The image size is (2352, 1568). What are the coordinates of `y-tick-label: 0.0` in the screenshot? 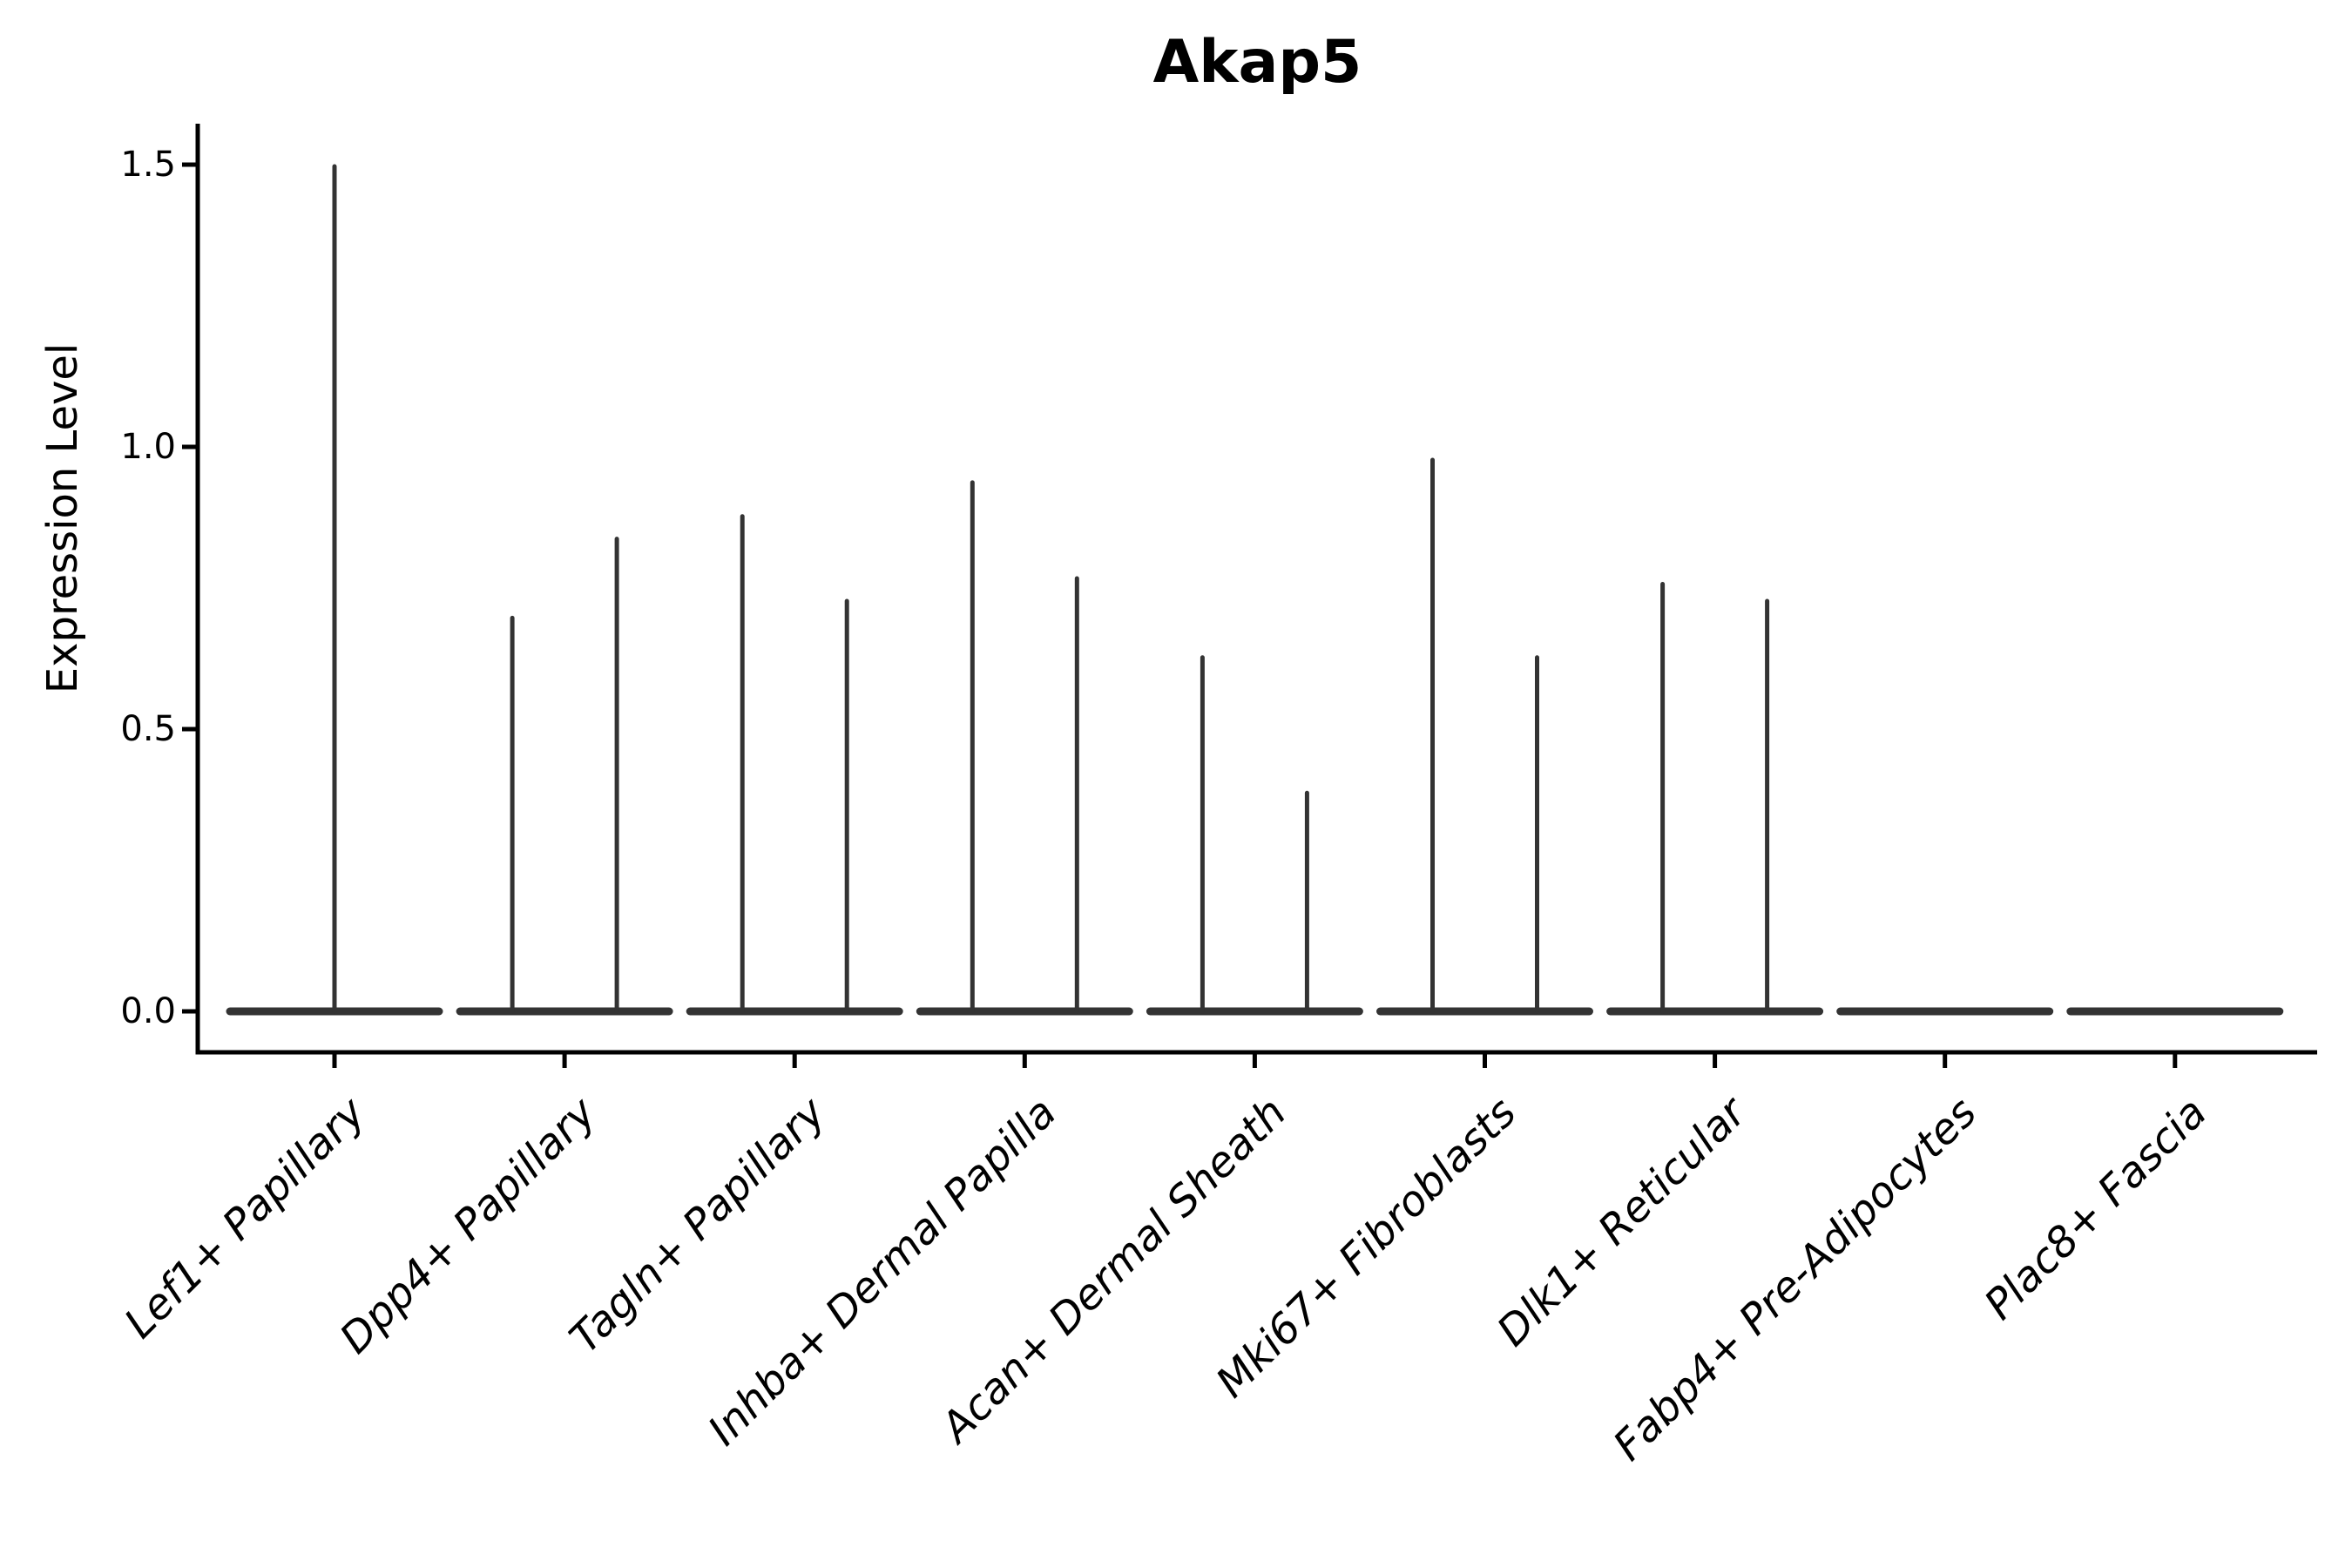 It's located at (148, 1011).